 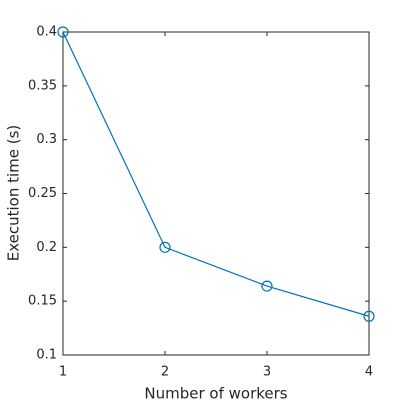 What do you see at coordinates (46, 139) in the screenshot?
I see `y-tick-label: 0.3` at bounding box center [46, 139].